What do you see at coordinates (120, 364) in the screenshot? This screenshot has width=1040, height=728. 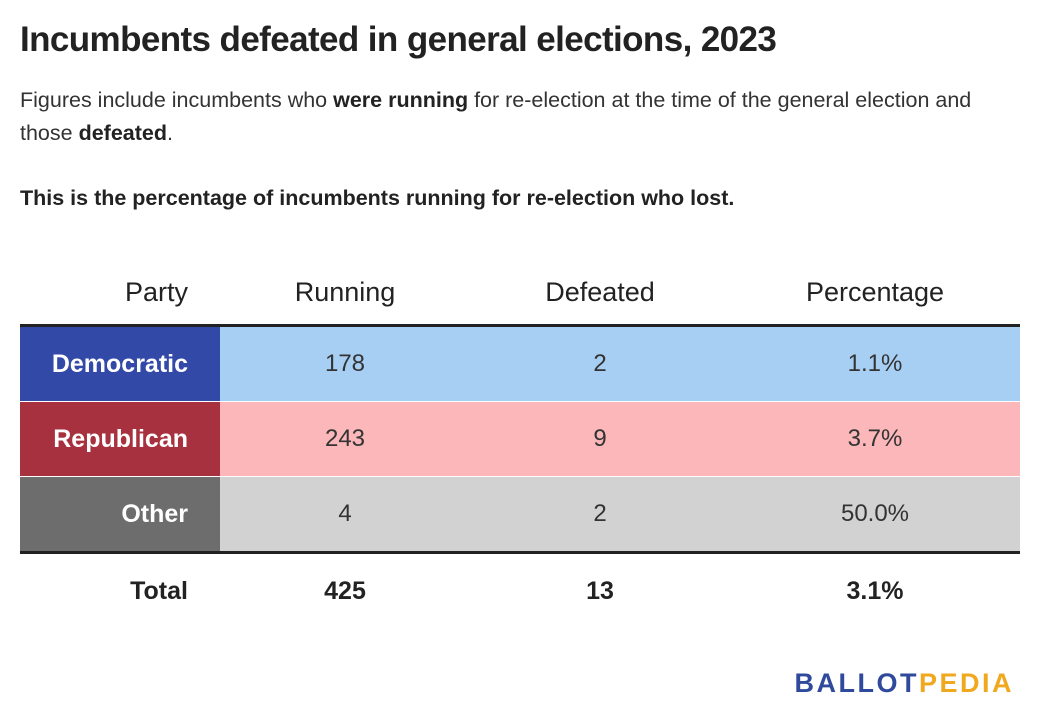 I see `party-label-democratic: Democratic` at bounding box center [120, 364].